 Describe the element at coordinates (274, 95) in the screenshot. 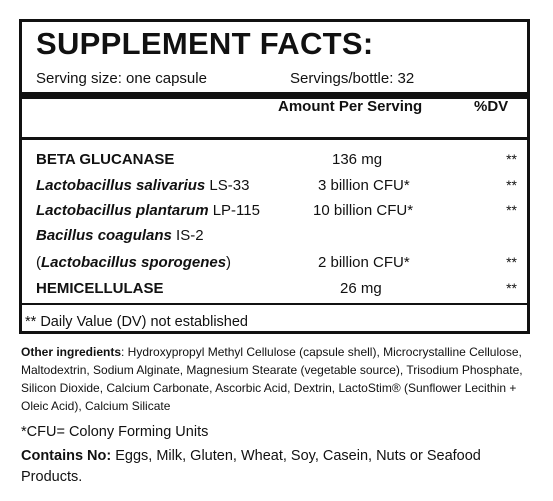

I see `divider-thick` at that location.